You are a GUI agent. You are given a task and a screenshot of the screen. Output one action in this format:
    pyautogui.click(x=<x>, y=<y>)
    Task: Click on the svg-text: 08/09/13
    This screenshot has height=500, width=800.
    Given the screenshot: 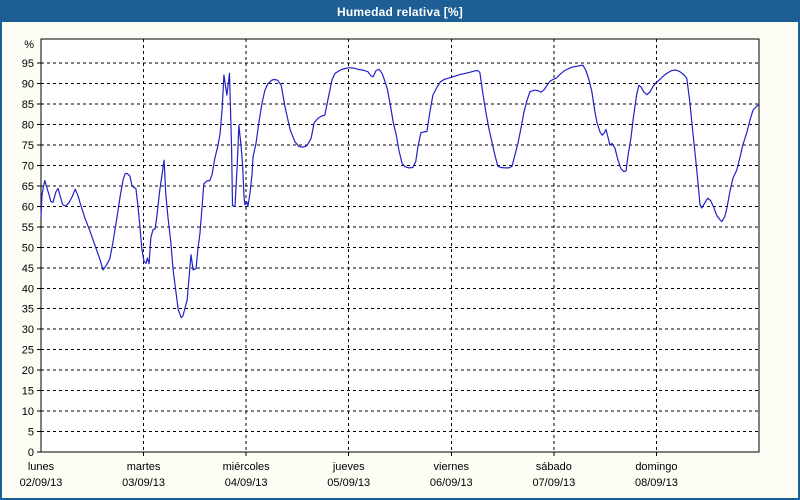 What is the action you would take?
    pyautogui.click(x=656, y=483)
    